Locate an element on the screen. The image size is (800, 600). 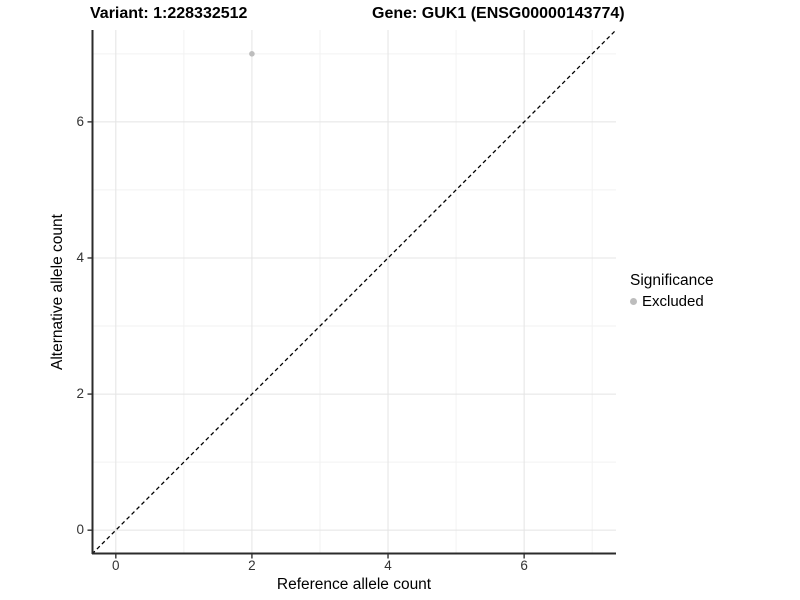
legend-title: Significance is located at coordinates (672, 280).